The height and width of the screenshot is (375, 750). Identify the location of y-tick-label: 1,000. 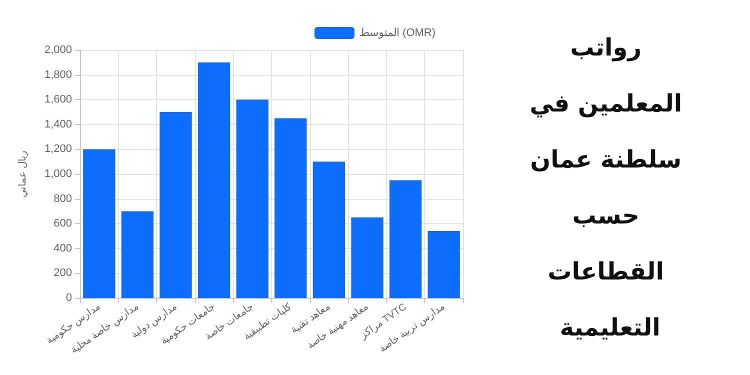
(58, 174).